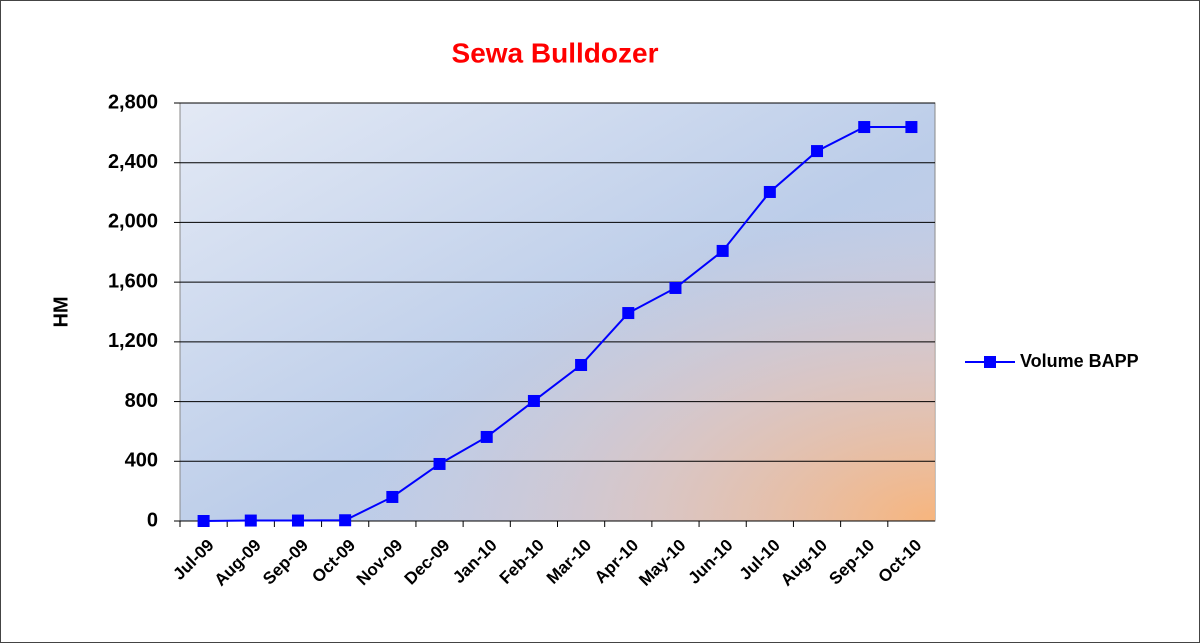 This screenshot has height=643, width=1200. I want to click on y-tick-label: 2,000, so click(133, 222).